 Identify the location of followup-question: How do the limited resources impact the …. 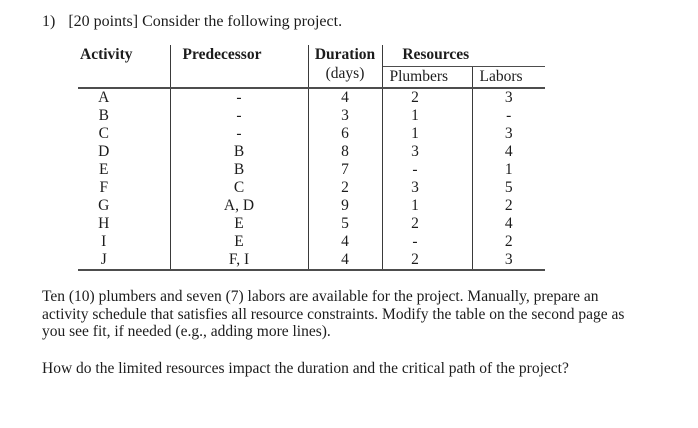
(305, 368).